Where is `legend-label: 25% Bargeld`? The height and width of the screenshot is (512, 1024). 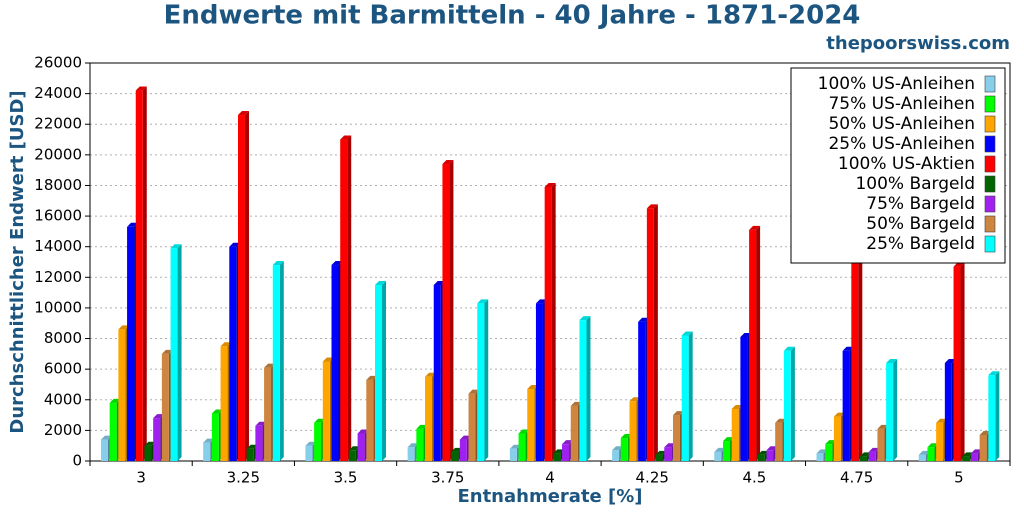 legend-label: 25% Bargeld is located at coordinates (920, 244).